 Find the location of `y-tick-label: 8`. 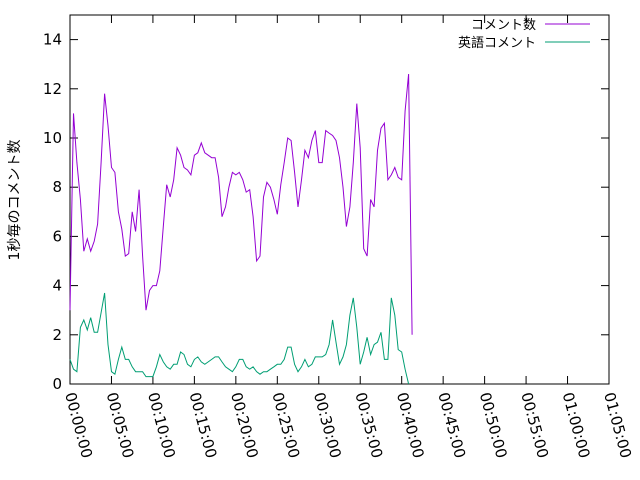

y-tick-label: 8 is located at coordinates (57, 187).